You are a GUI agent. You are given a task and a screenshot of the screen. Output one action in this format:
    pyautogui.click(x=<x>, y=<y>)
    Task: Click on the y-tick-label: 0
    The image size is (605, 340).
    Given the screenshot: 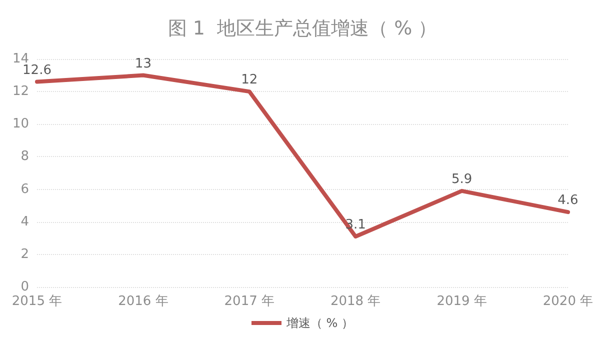 What is the action you would take?
    pyautogui.click(x=24, y=287)
    